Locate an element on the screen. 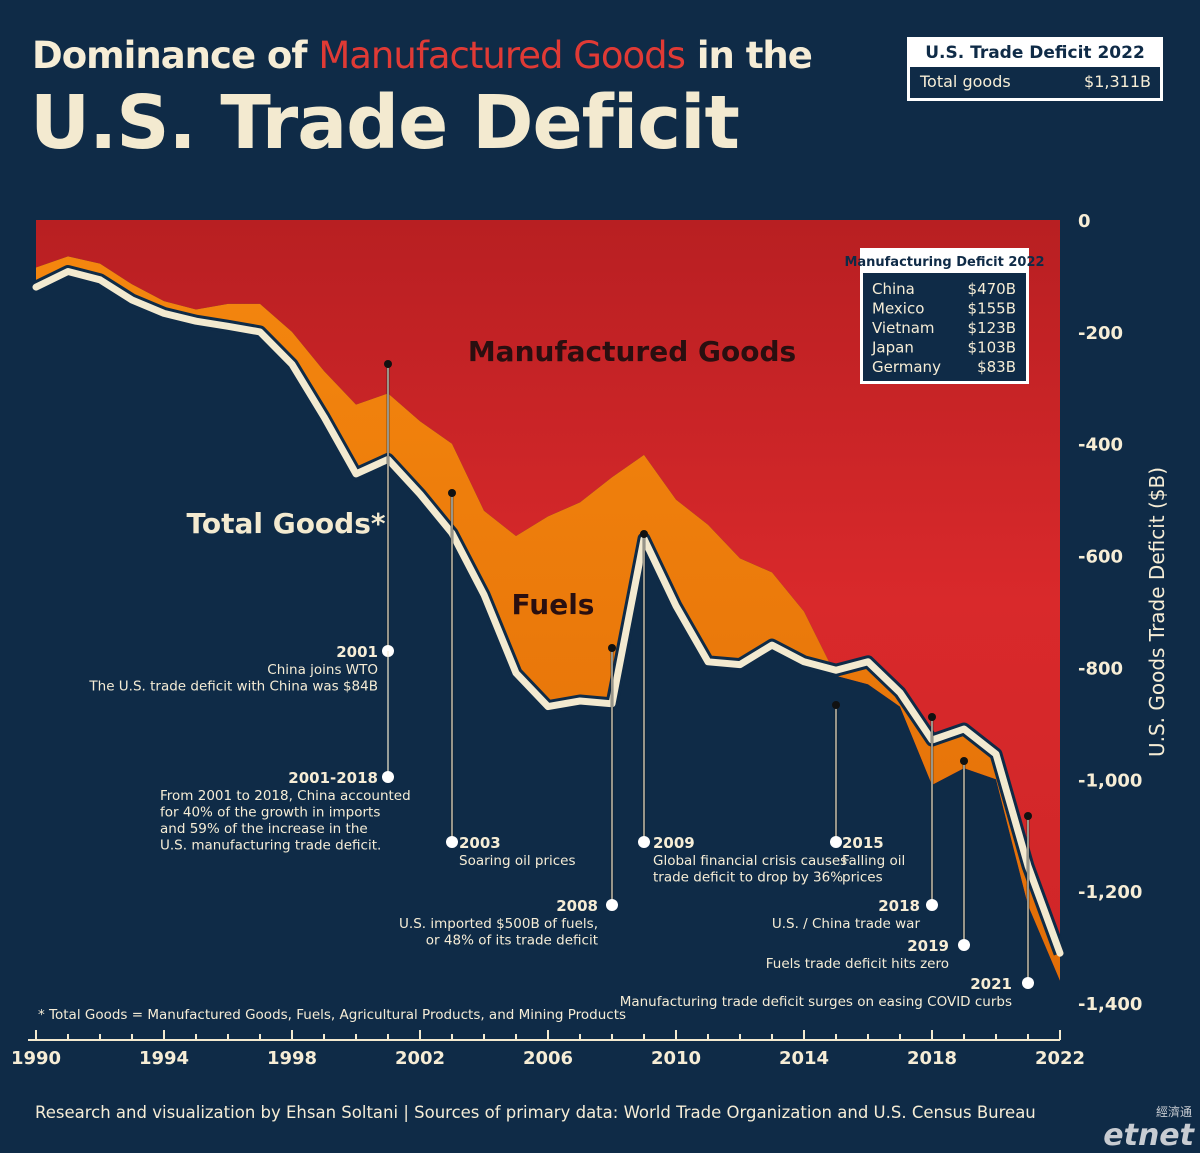  annotation-text: Falling oil is located at coordinates (873, 861).